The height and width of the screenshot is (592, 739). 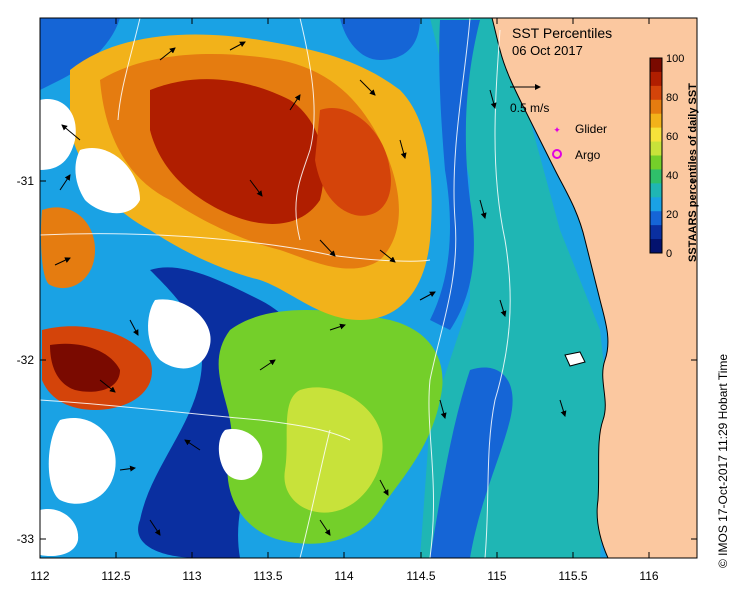 I want to click on lon-tick-label: 116, so click(x=648, y=576).